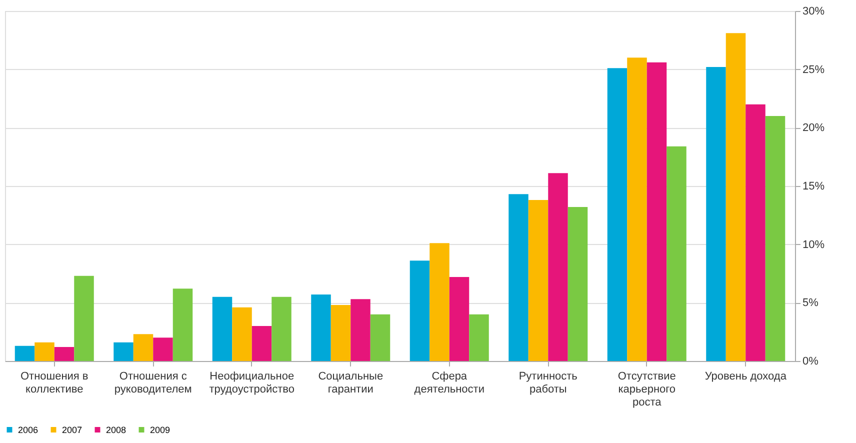 The width and height of the screenshot is (856, 443). Describe the element at coordinates (251, 383) in the screenshot. I see `x-tick-label: Неофициальное трудоустройство` at that location.